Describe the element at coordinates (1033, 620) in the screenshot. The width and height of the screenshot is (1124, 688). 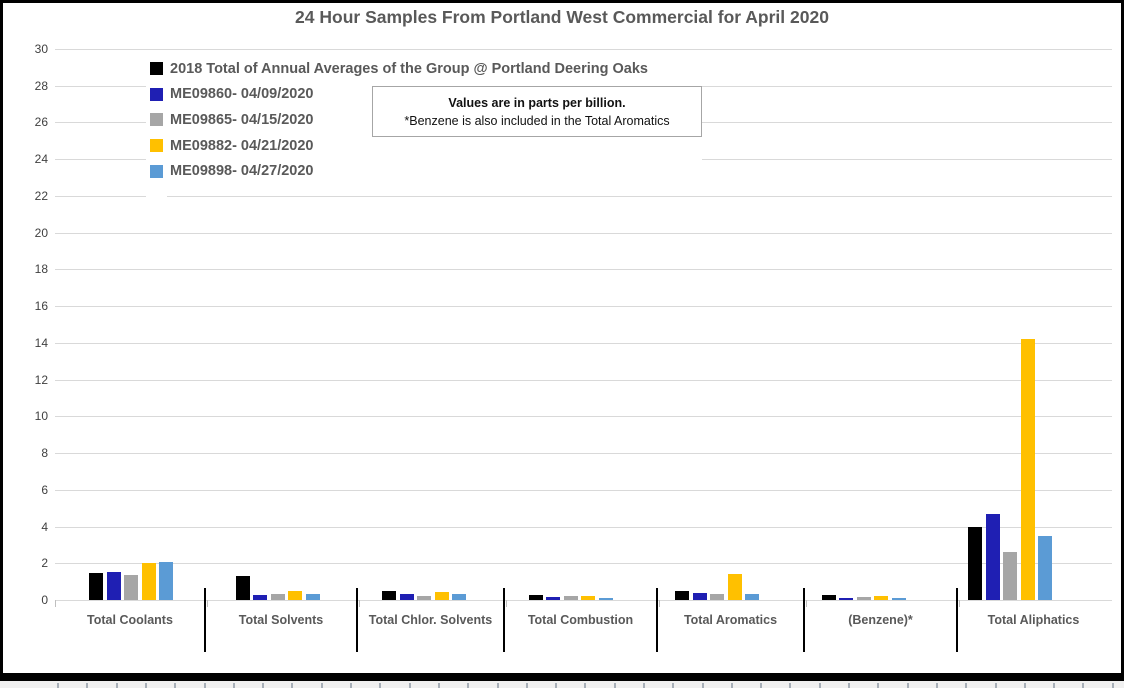
I see `category-label: Total Aliphatics` at that location.